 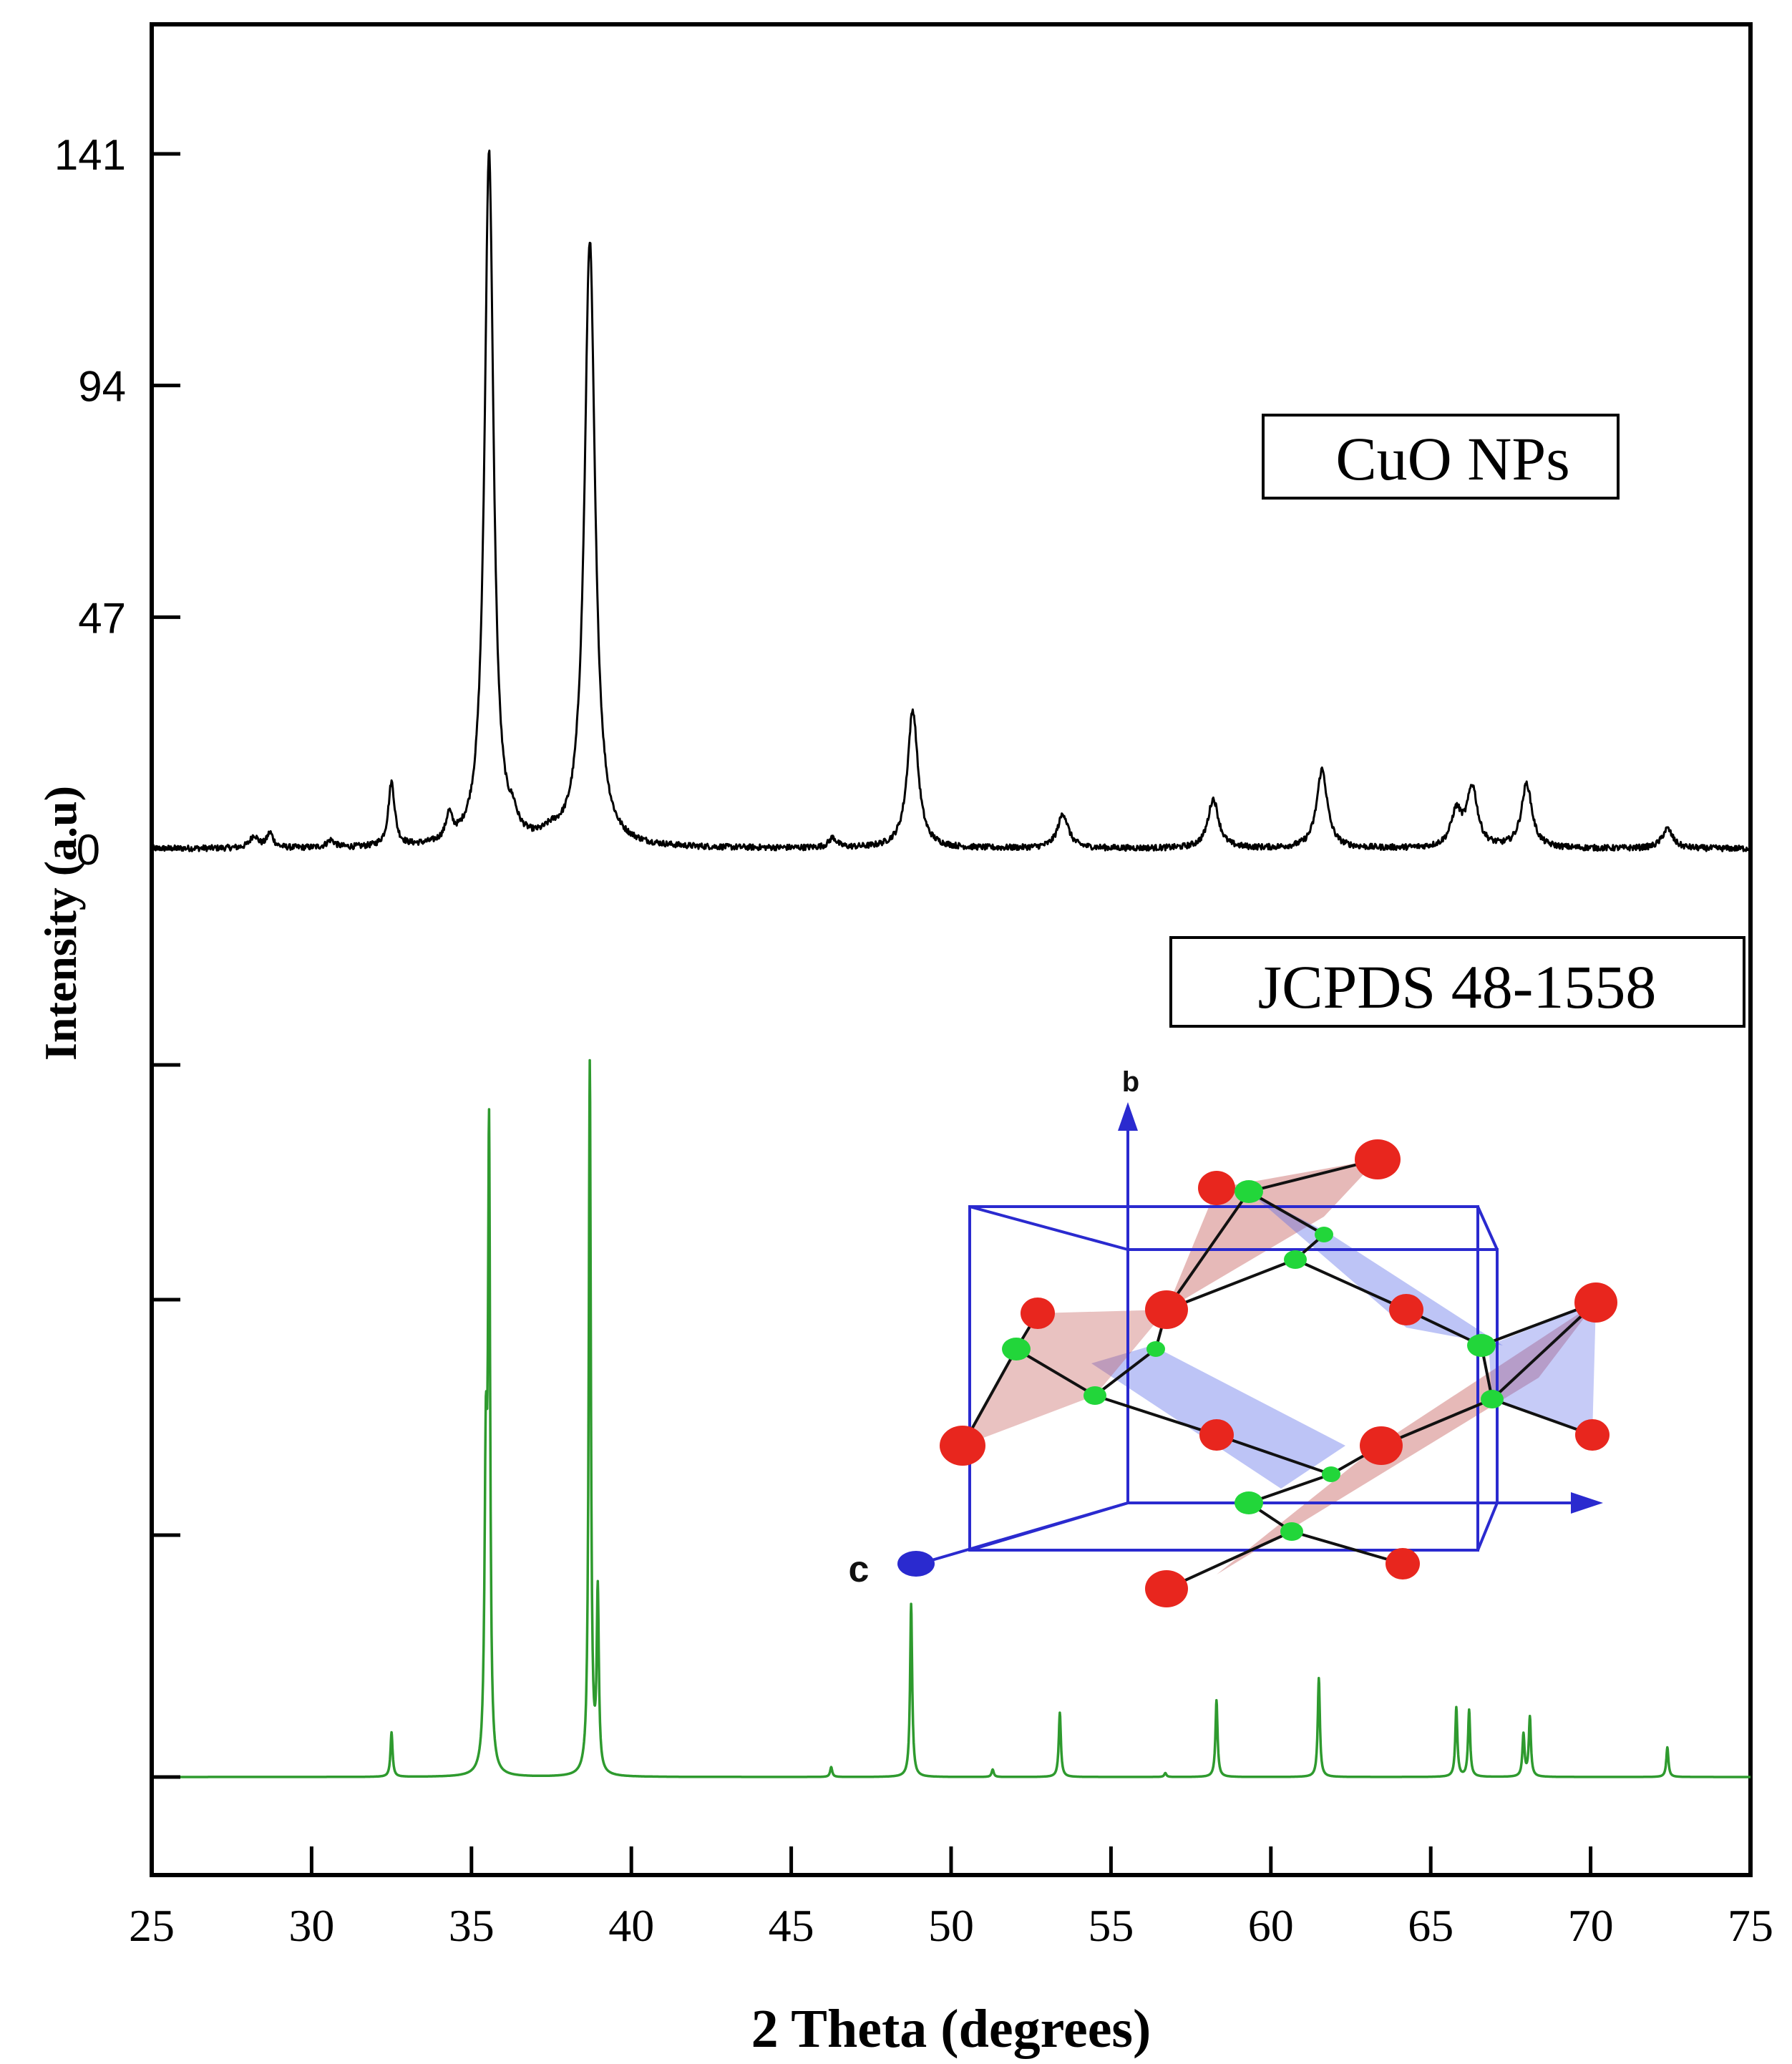 I want to click on crystal-structure-inset: b c, so click(x=1233, y=1337).